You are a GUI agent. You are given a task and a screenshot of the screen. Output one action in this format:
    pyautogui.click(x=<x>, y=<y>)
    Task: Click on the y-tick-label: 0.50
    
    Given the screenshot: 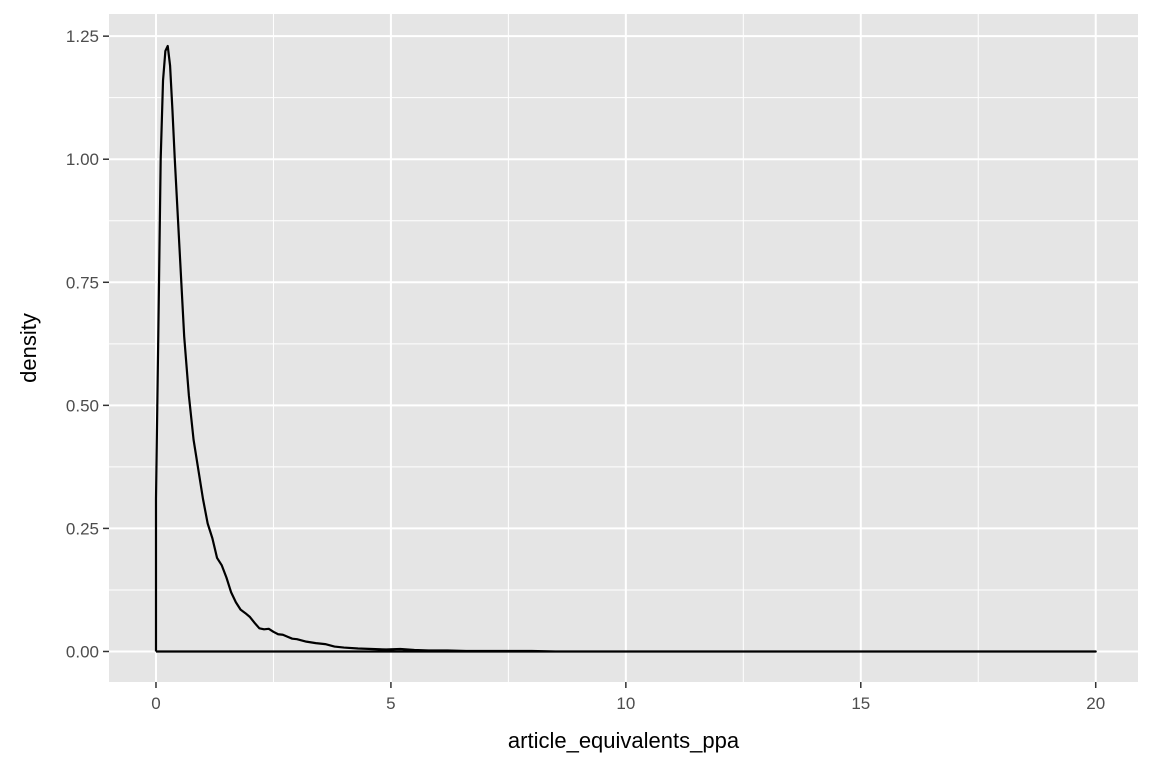 What is the action you would take?
    pyautogui.click(x=82, y=405)
    